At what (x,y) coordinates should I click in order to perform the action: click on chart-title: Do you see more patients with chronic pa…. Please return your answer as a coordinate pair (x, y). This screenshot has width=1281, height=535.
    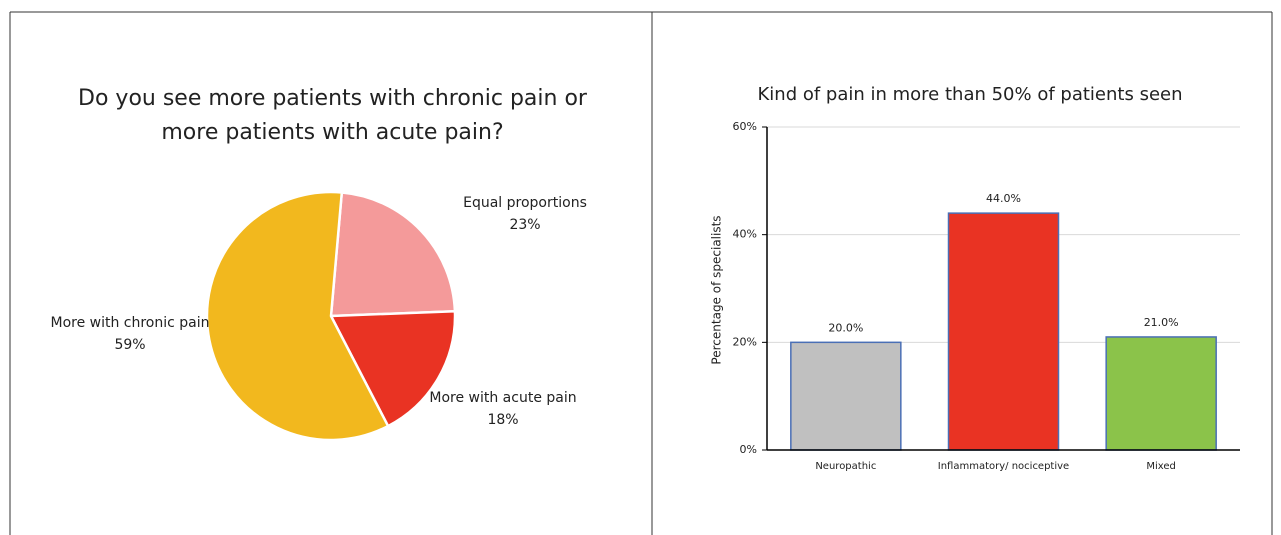
    Looking at the image, I should click on (332, 115).